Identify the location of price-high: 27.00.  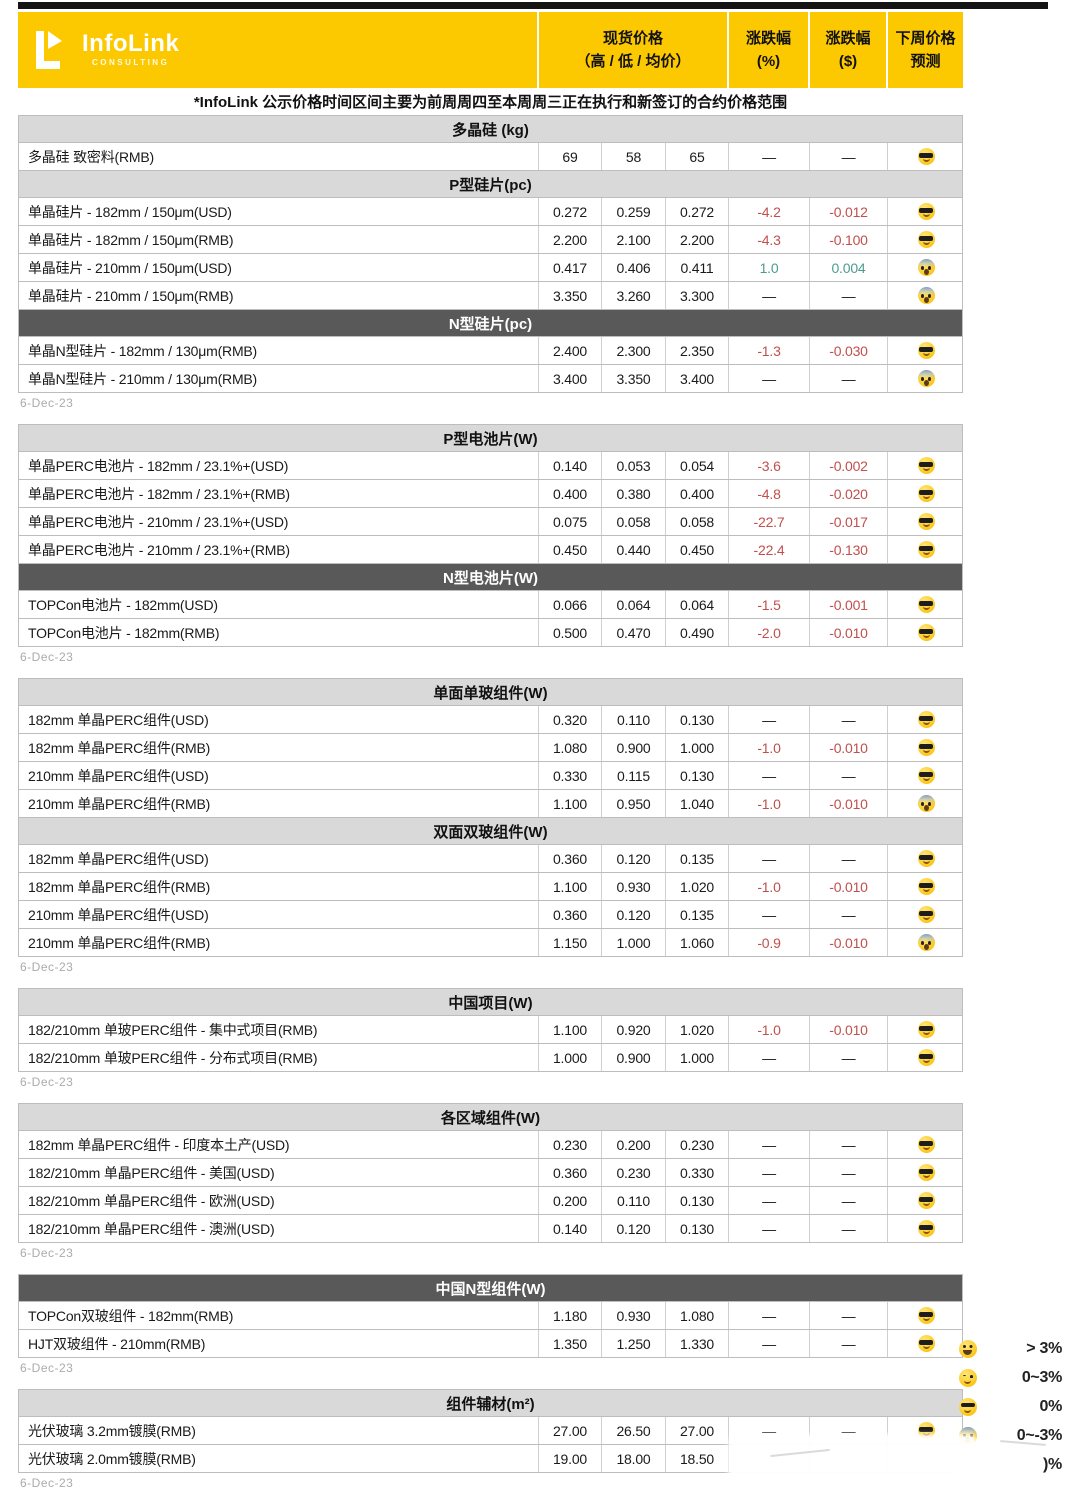
(569, 1430).